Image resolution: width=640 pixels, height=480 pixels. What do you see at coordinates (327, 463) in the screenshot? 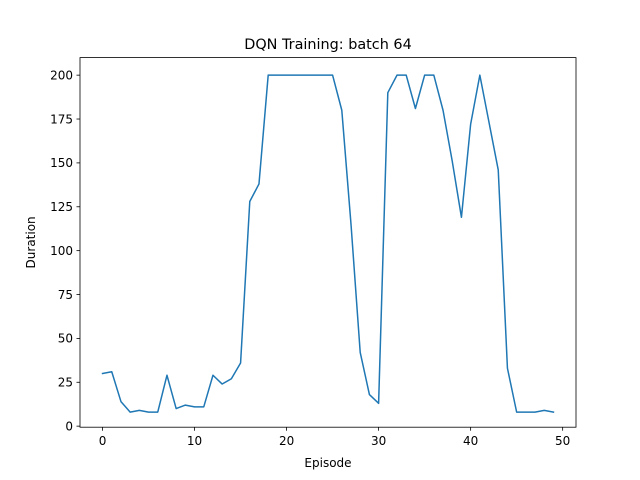
I see `x-axis-label: Episode` at bounding box center [327, 463].